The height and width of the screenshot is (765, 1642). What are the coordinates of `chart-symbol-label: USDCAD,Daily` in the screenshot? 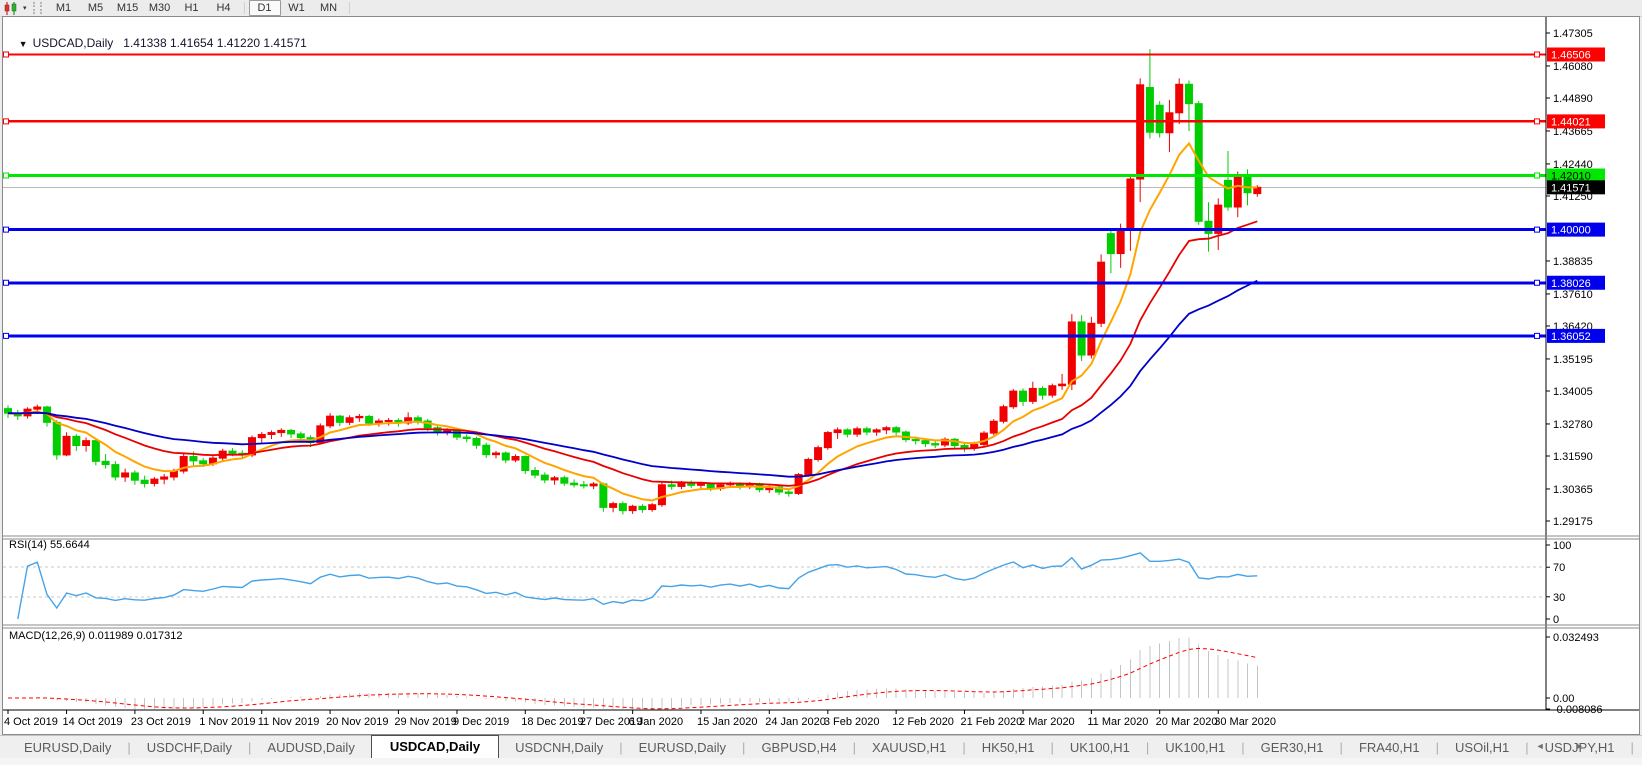 It's located at (73, 43).